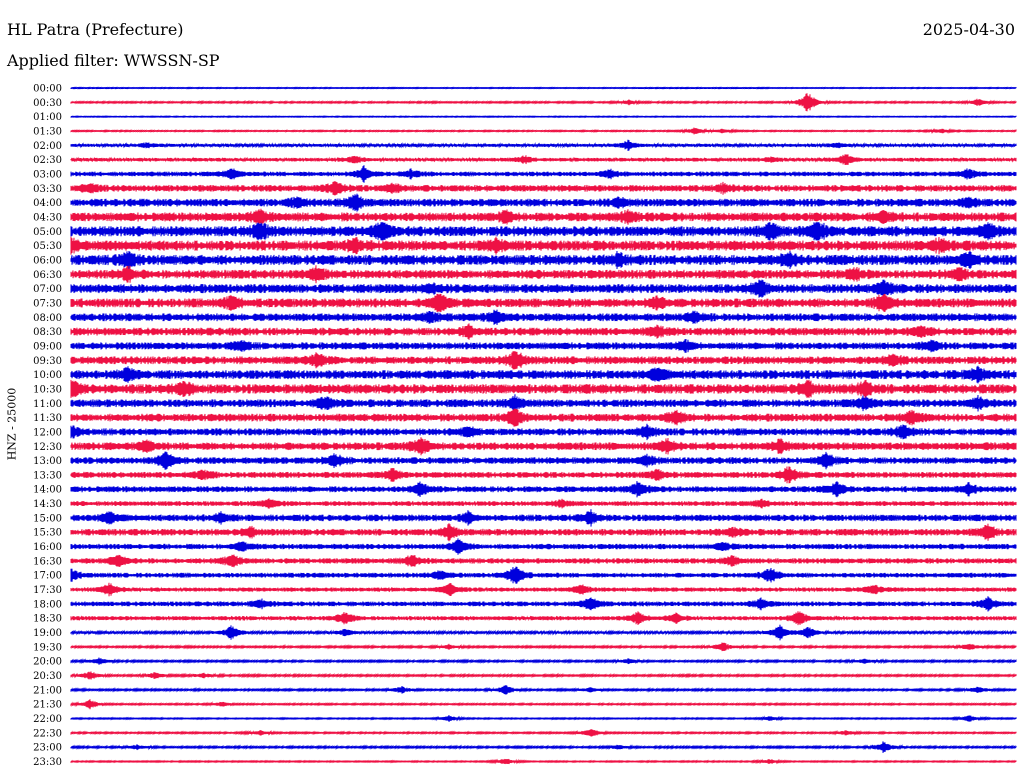 This screenshot has height=780, width=1024. Describe the element at coordinates (47, 705) in the screenshot. I see `time-tick-label: 21:30` at that location.